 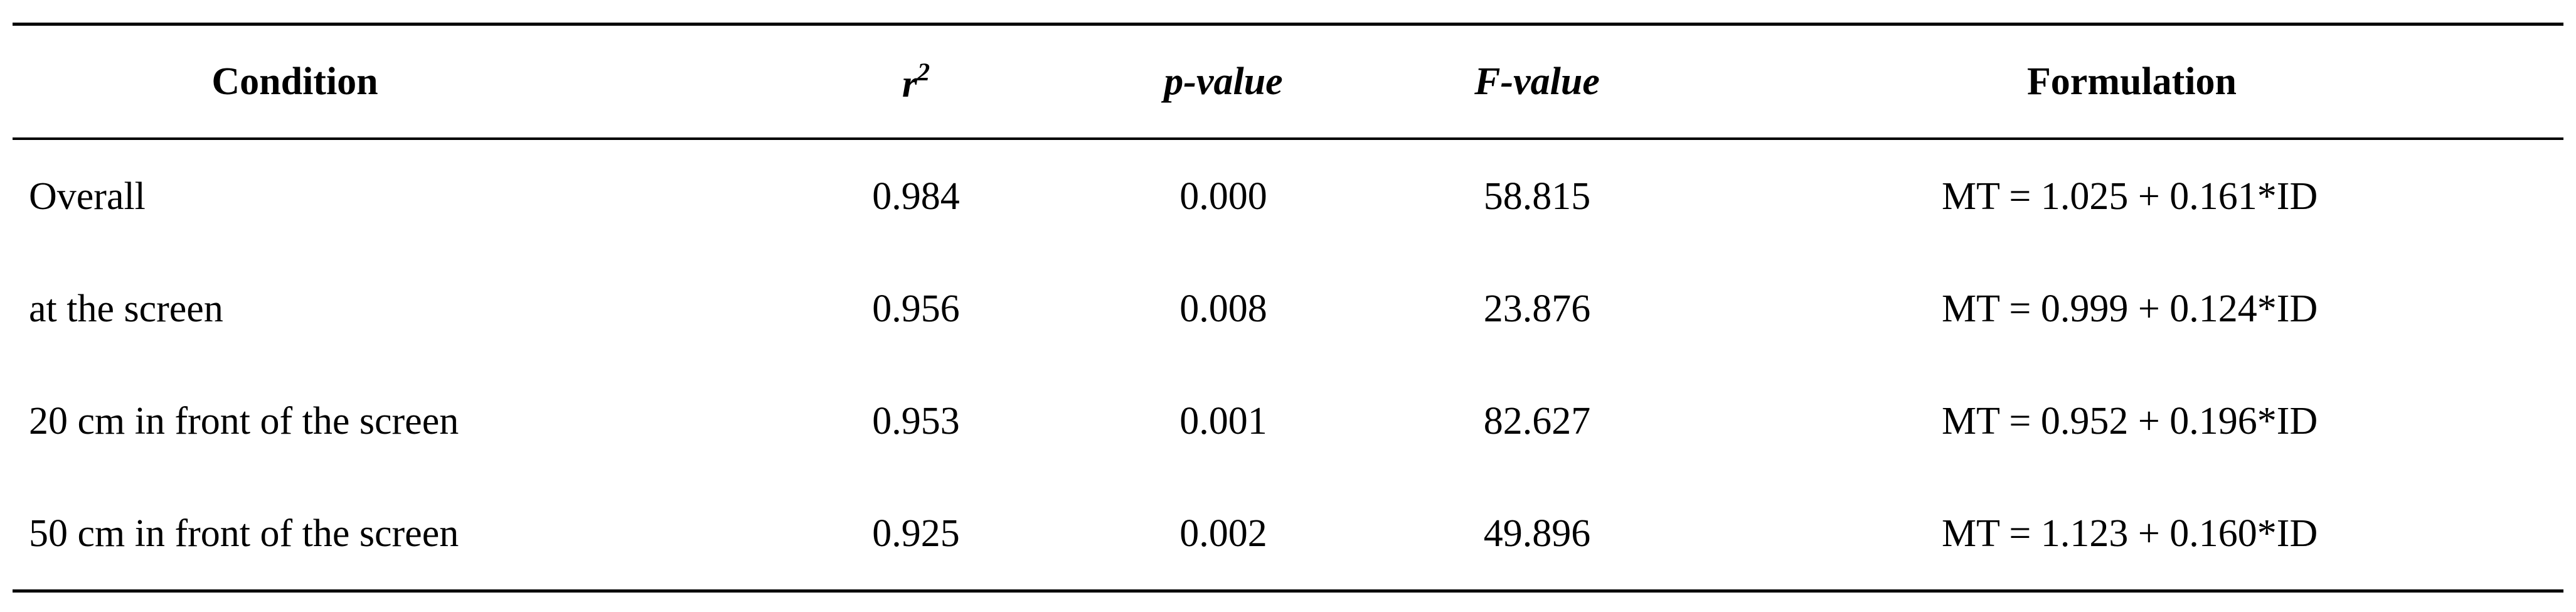 I want to click on bottom-rule, so click(x=1288, y=591).